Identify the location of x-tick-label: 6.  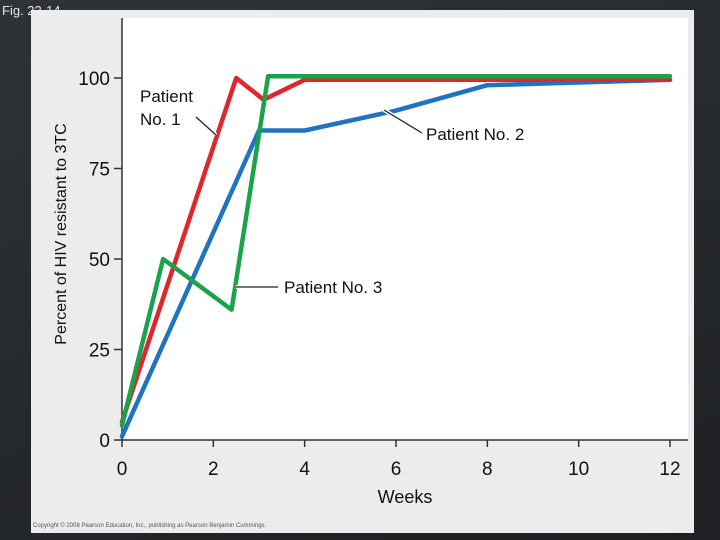
(396, 469).